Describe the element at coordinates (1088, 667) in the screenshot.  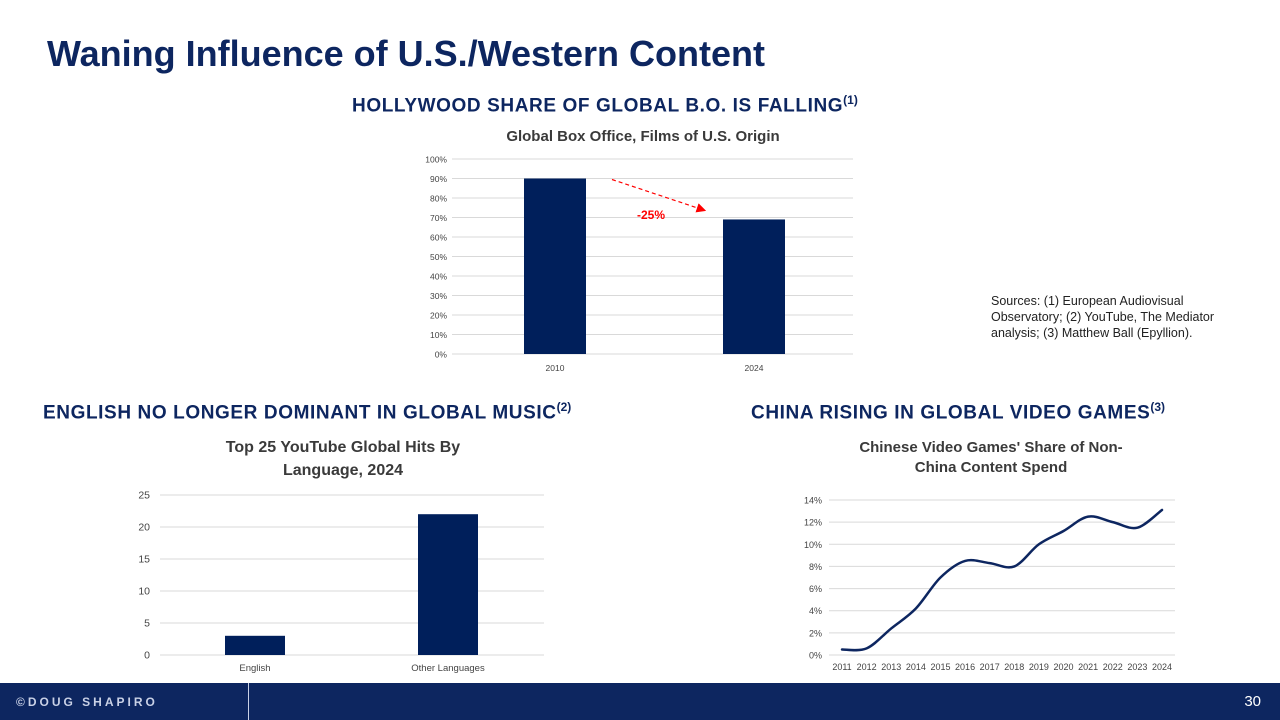
I see `games-xtick-label: 2021` at that location.